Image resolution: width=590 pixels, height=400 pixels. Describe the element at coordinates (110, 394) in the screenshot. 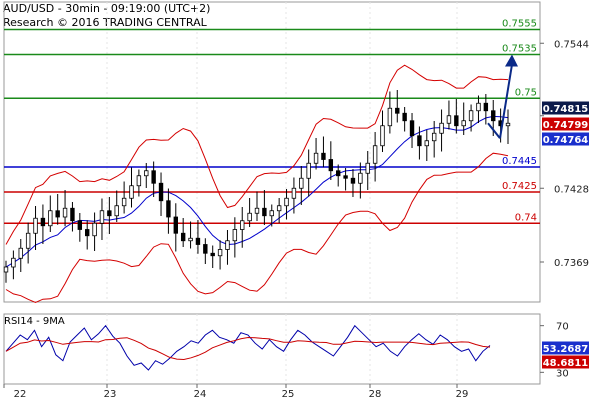

I see `x-tick-label: 23` at that location.